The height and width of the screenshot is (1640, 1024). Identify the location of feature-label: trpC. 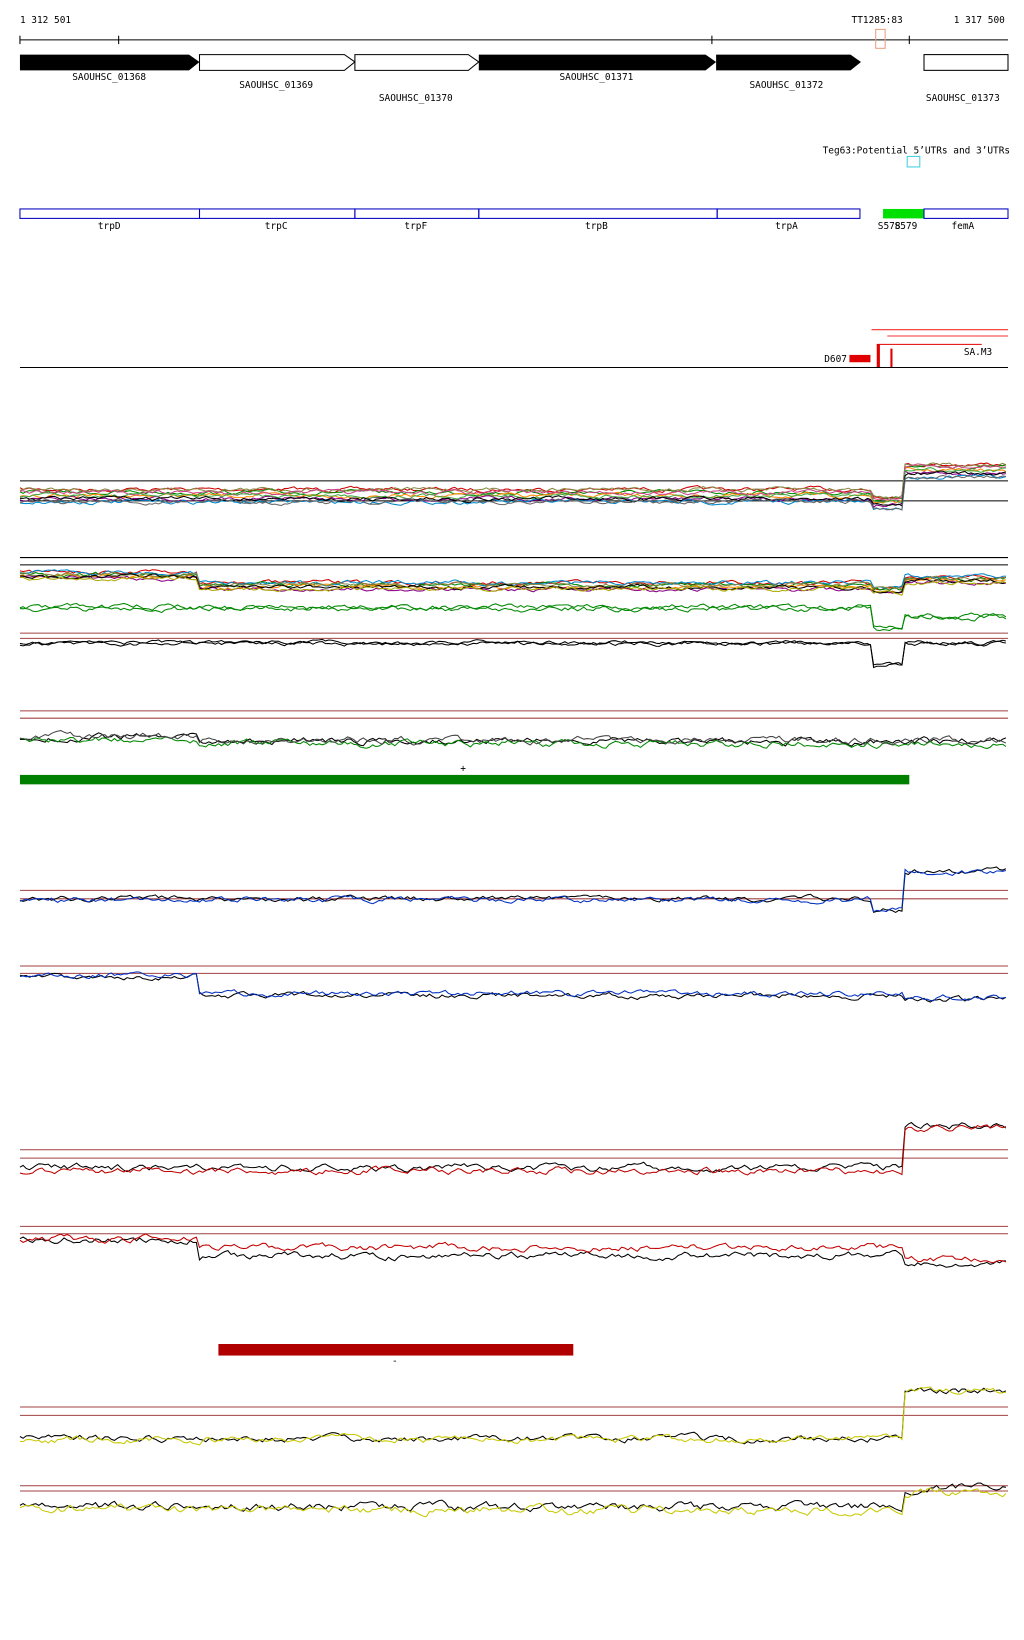
(276, 226).